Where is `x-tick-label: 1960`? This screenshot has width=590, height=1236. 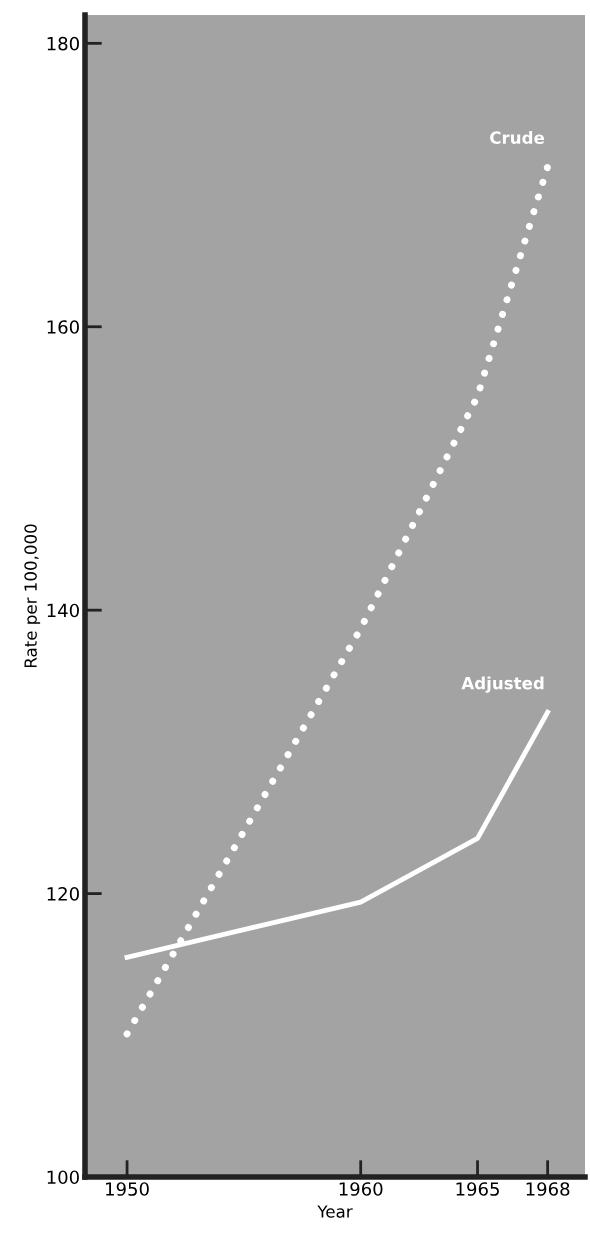 x-tick-label: 1960 is located at coordinates (361, 1189).